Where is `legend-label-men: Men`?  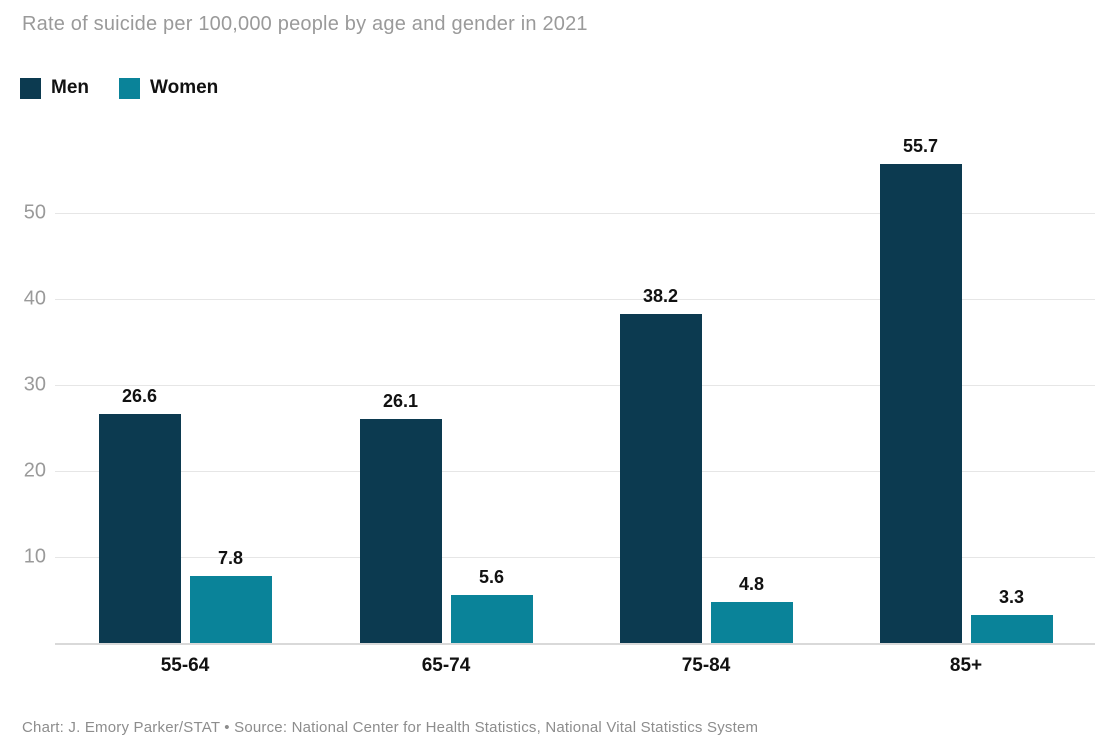 legend-label-men: Men is located at coordinates (70, 87).